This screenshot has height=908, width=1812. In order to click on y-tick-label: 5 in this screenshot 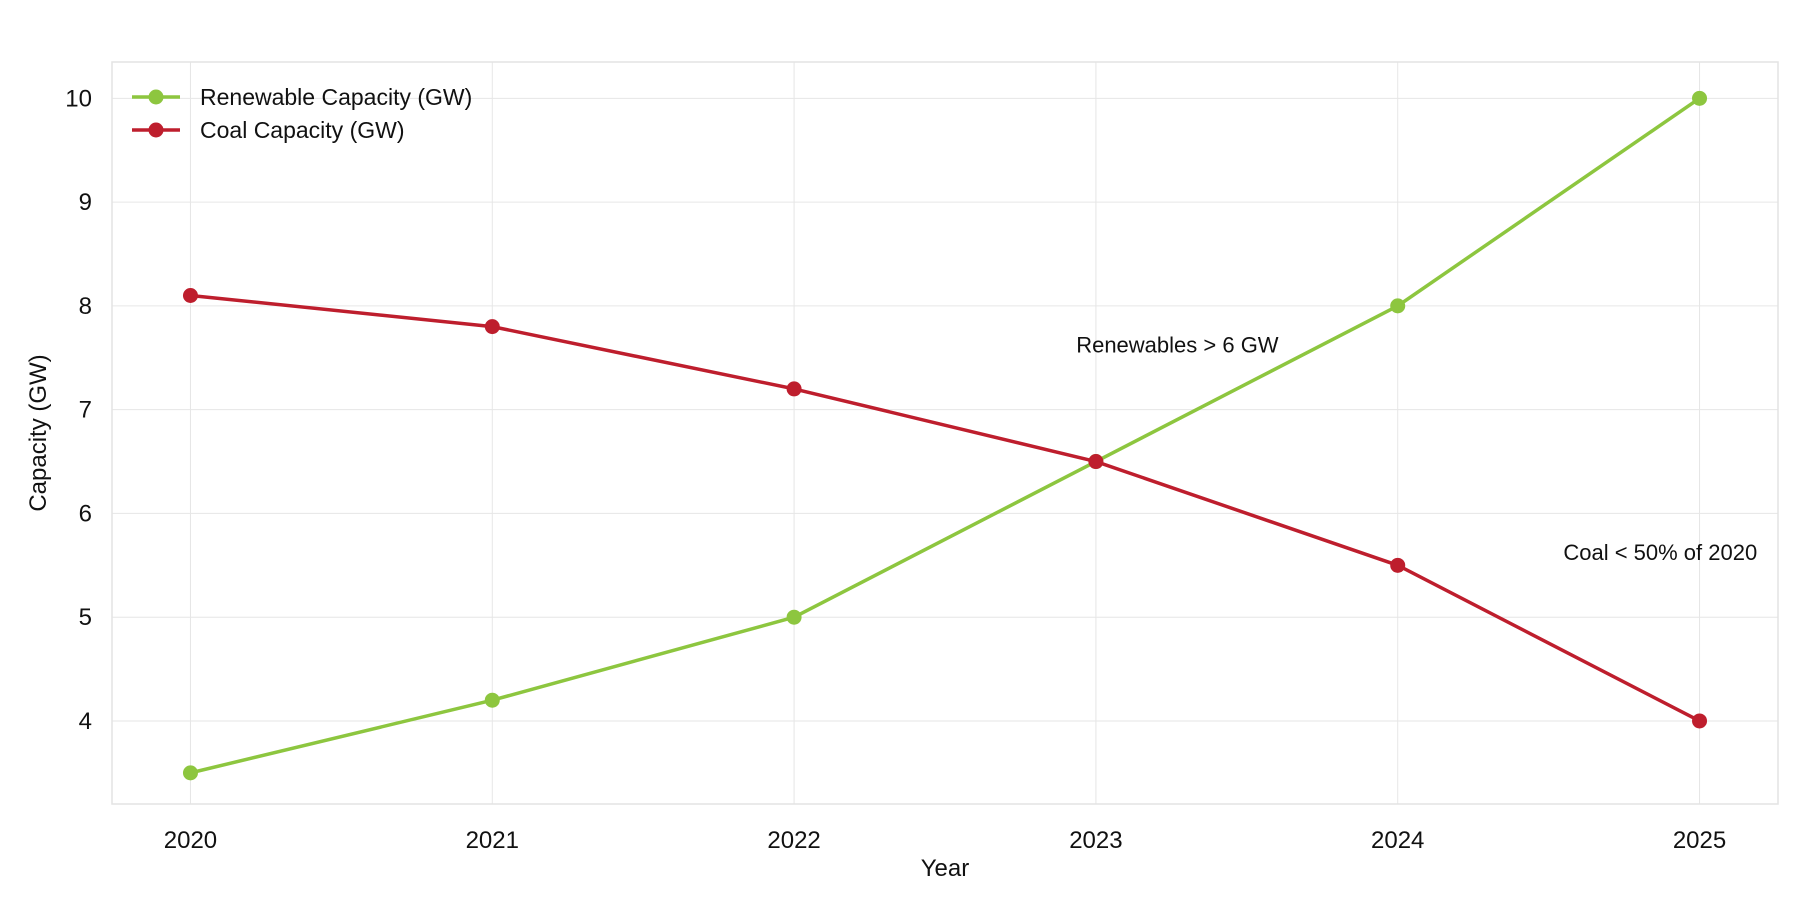, I will do `click(85, 617)`.